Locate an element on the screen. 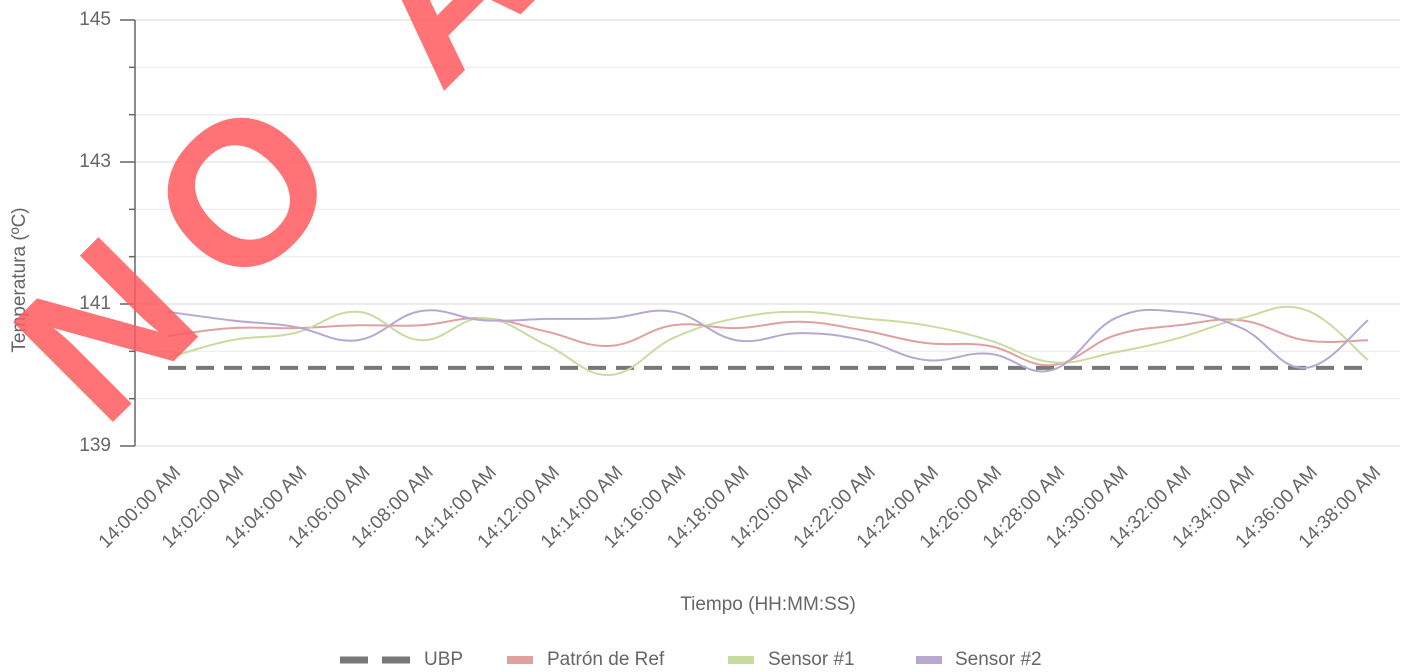 Image resolution: width=1412 pixels, height=672 pixels. y-tick-label: 145 is located at coordinates (95, 19).